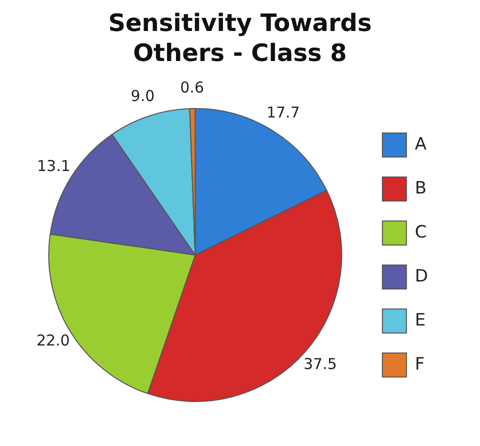 The width and height of the screenshot is (480, 446). Describe the element at coordinates (142, 95) in the screenshot. I see `data-label: 9.0` at that location.